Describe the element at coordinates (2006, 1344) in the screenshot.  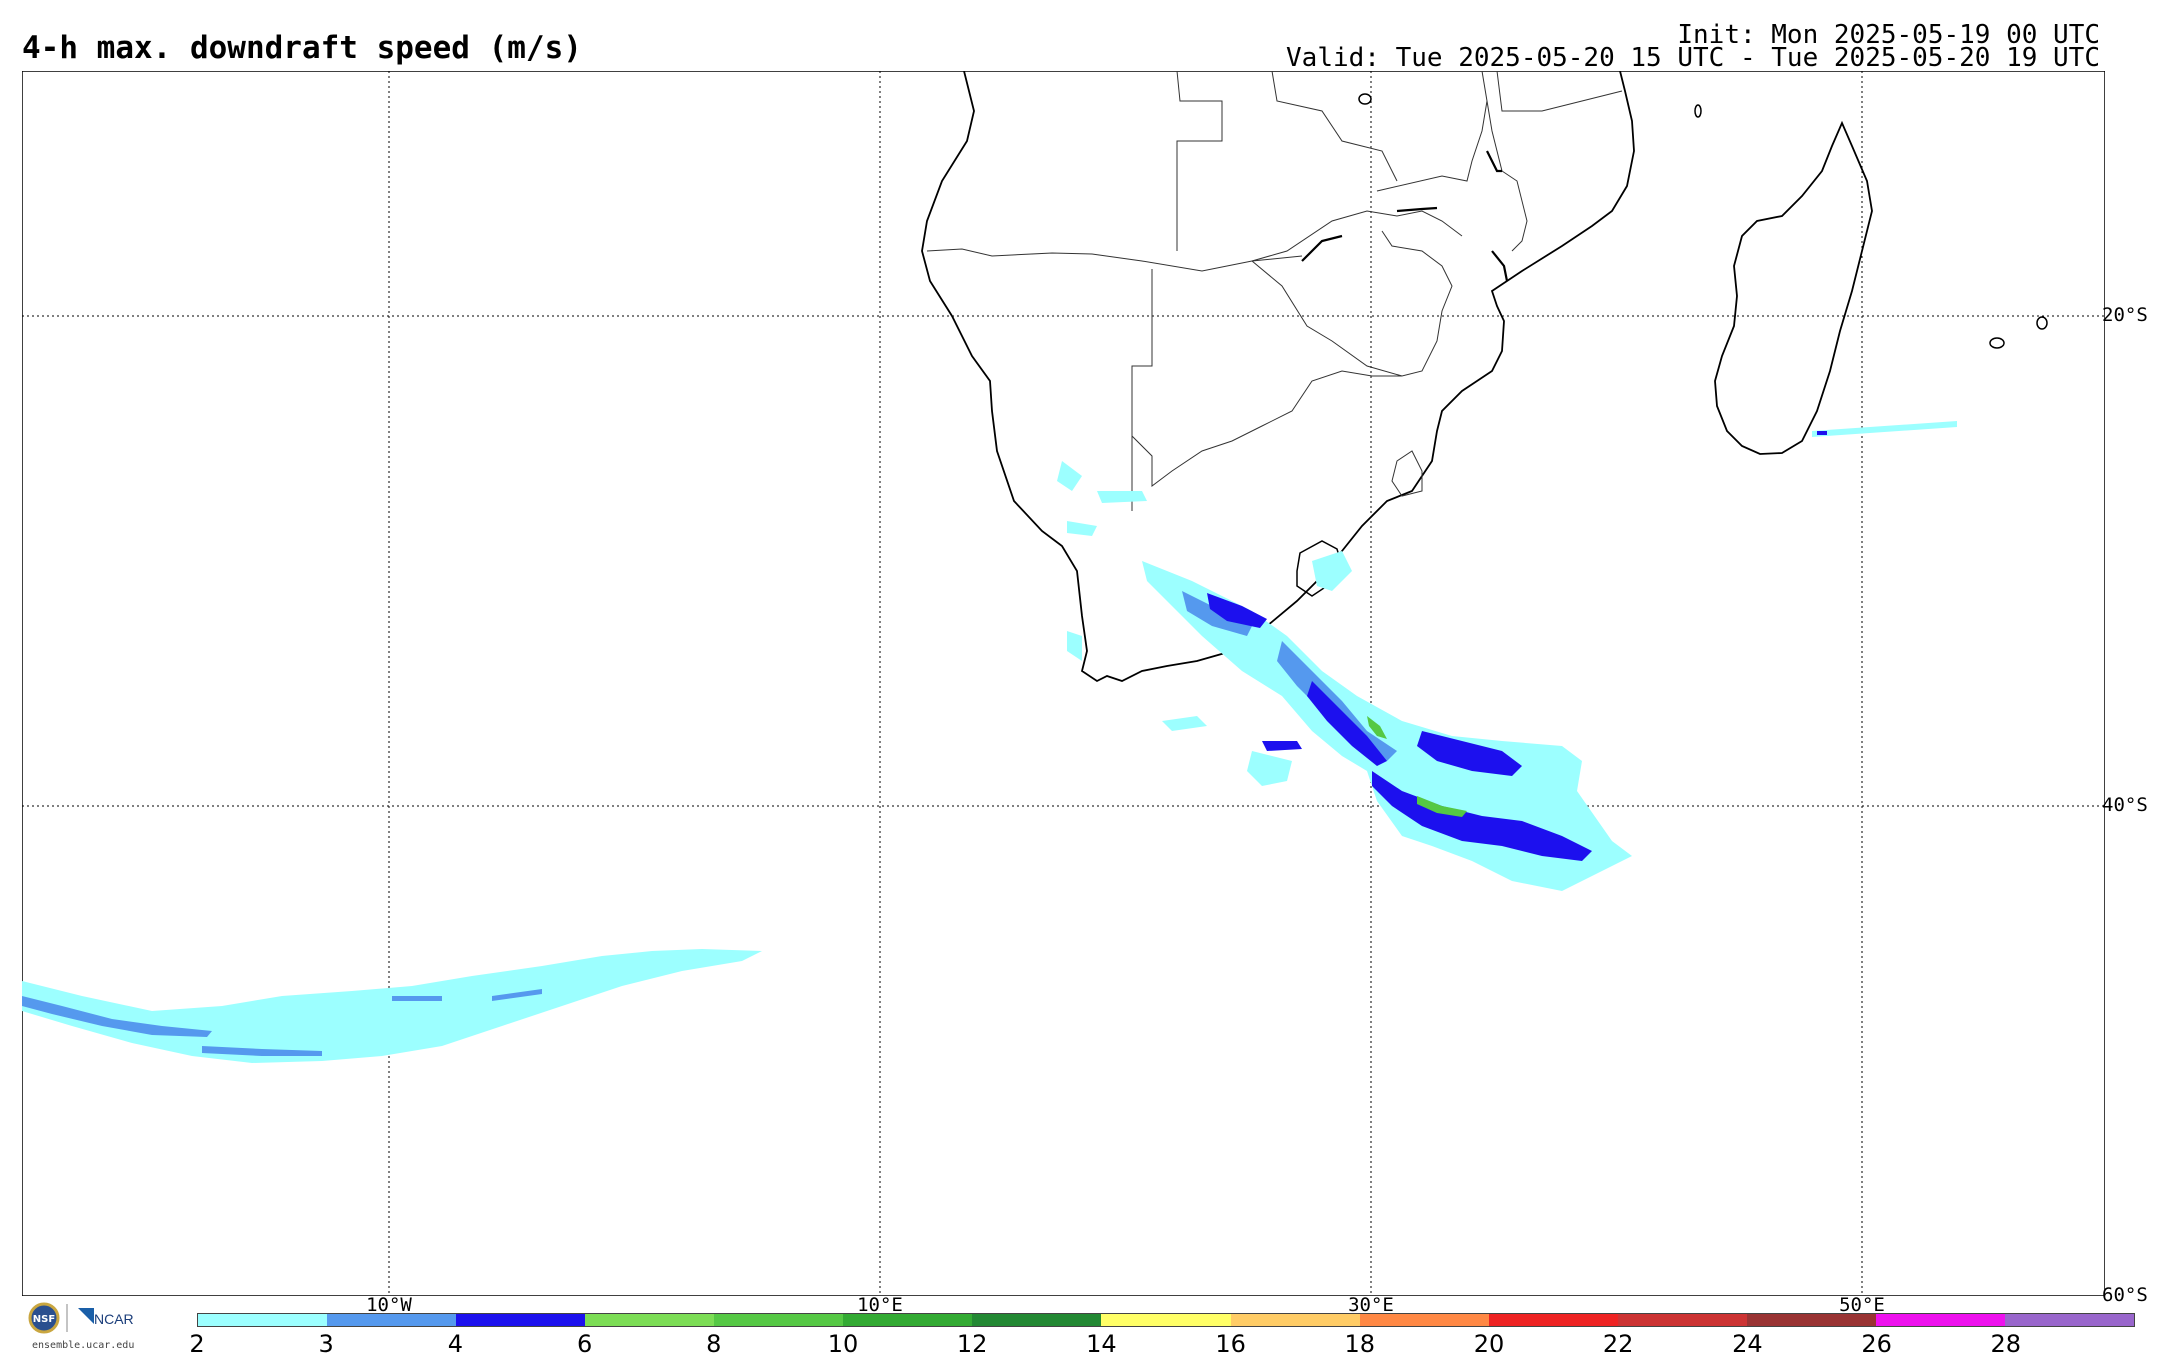
I see `colorbar-tick-label: 28` at that location.